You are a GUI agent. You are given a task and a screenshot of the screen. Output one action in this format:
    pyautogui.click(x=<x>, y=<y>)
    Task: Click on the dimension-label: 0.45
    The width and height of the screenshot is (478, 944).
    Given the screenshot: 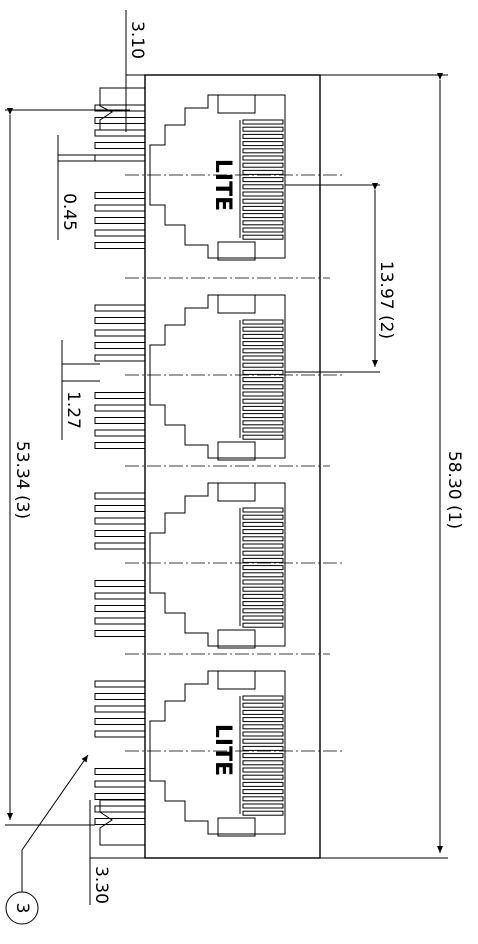 What is the action you would take?
    pyautogui.click(x=69, y=212)
    